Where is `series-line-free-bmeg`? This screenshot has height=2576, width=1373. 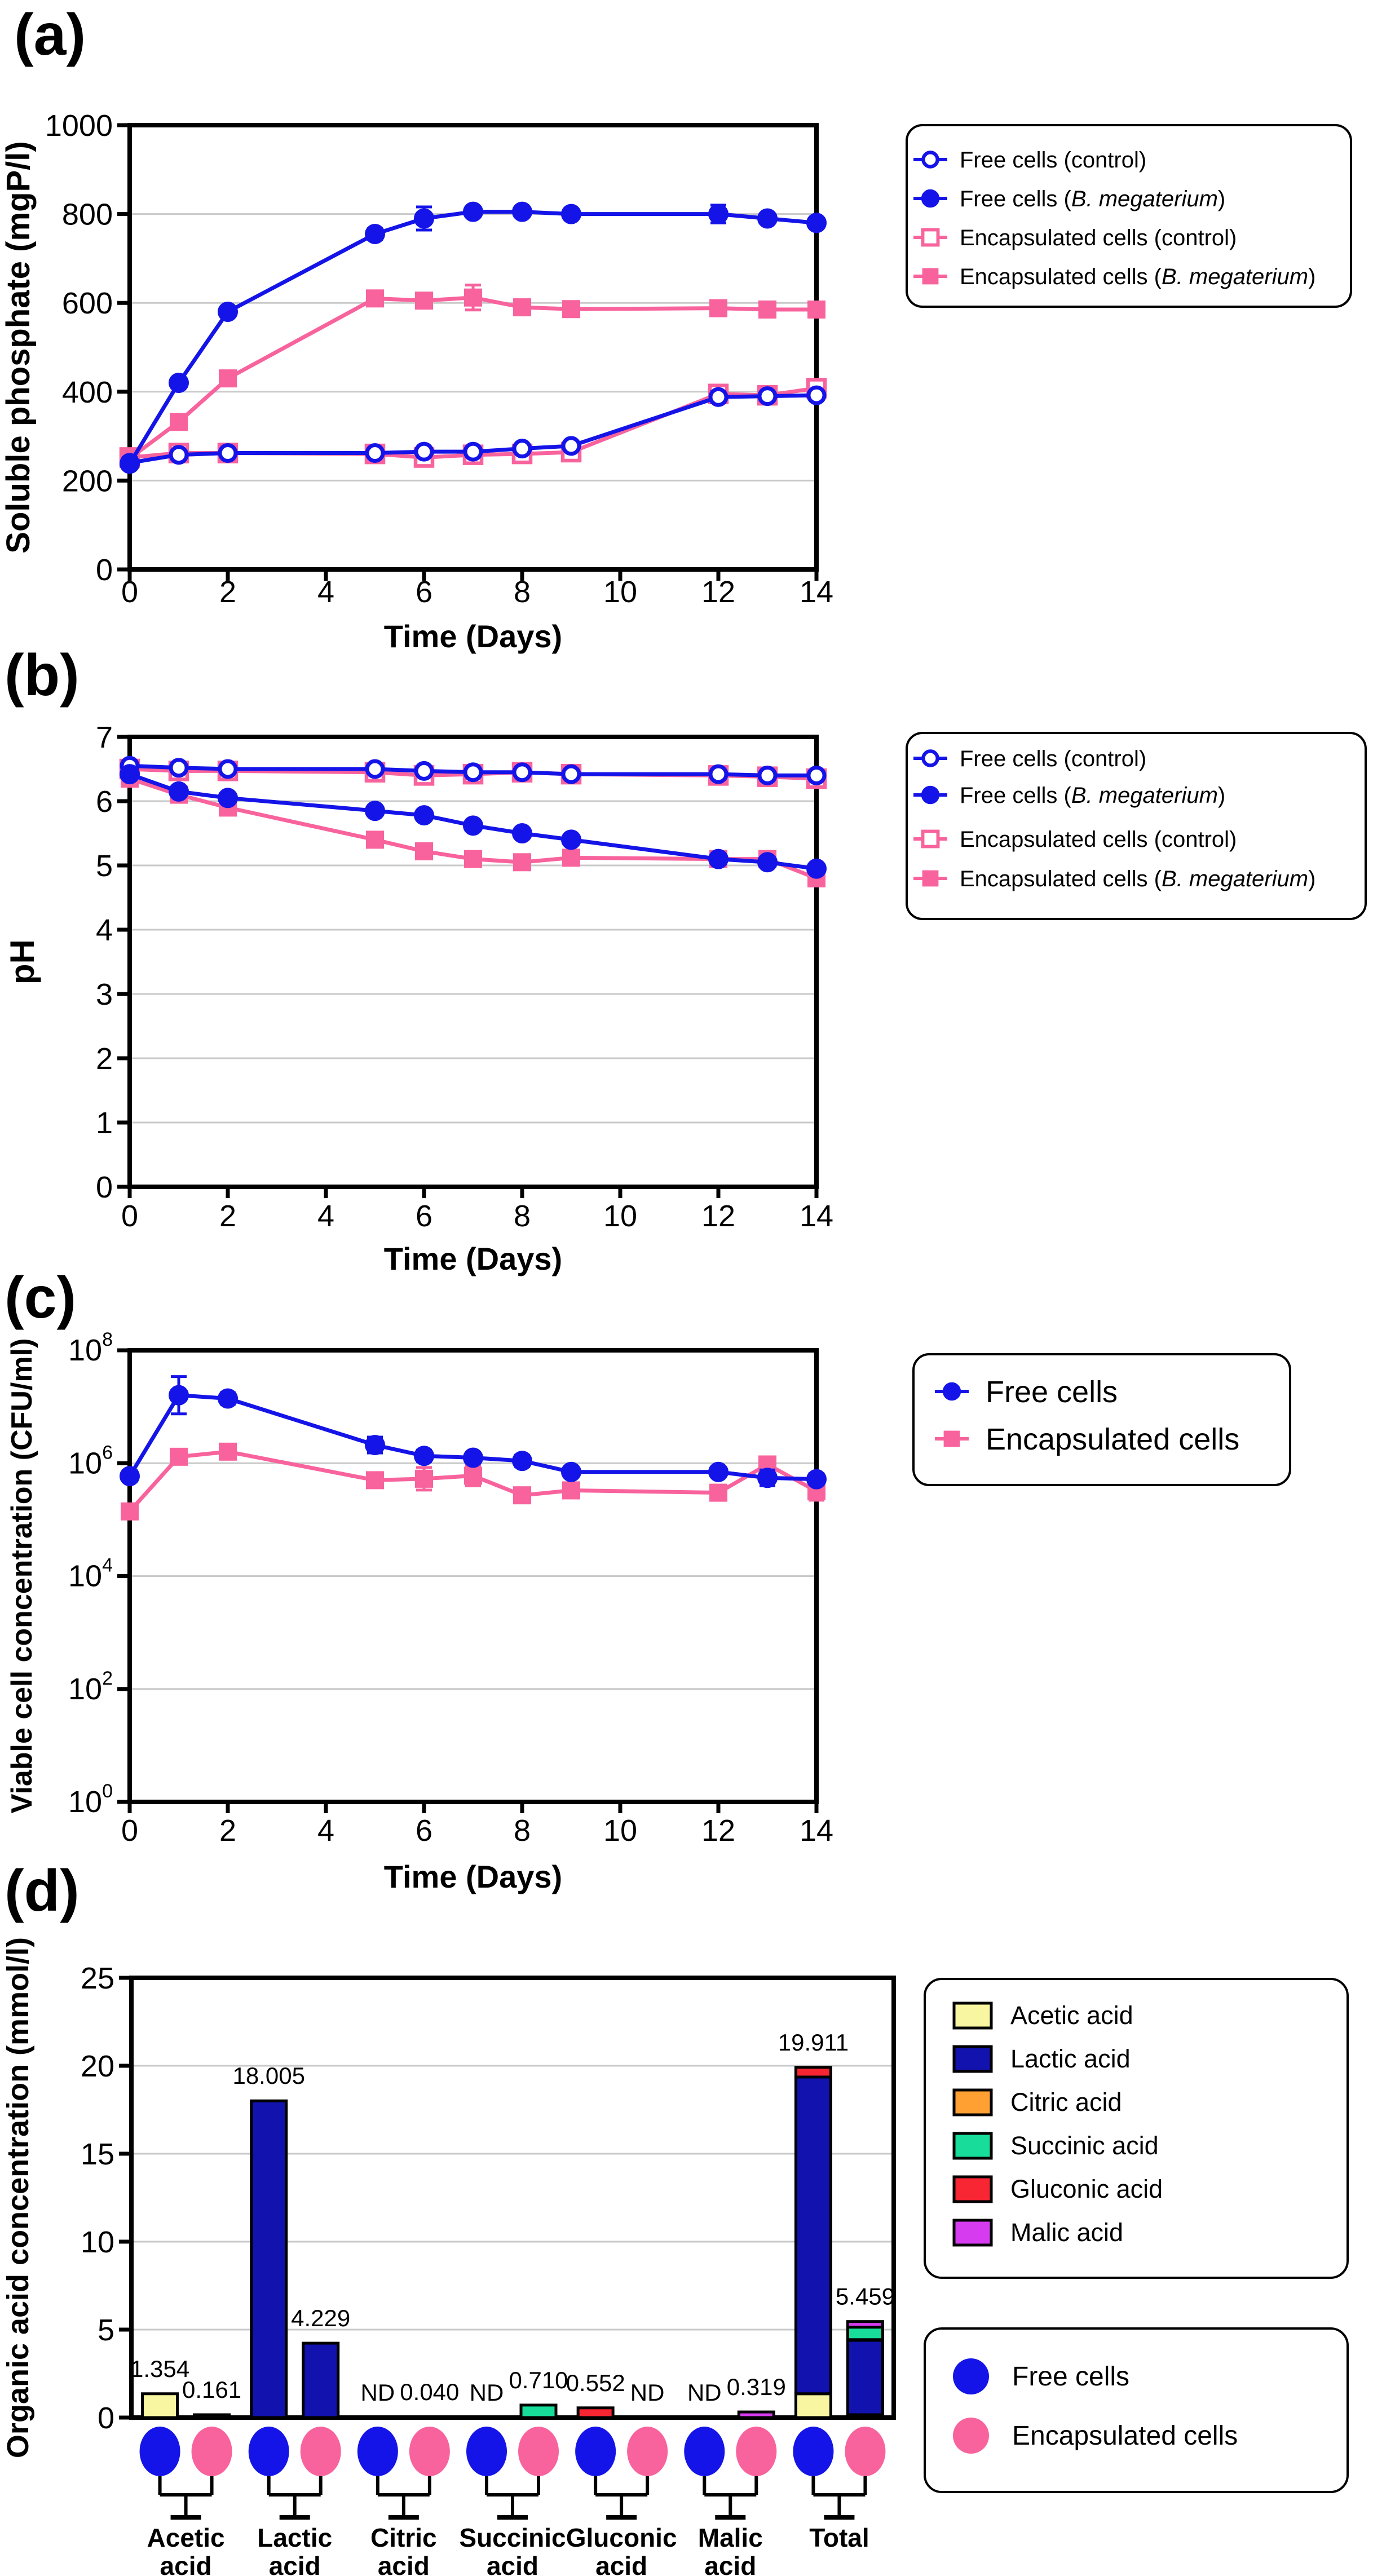
series-line-free-bmeg is located at coordinates (473, 337).